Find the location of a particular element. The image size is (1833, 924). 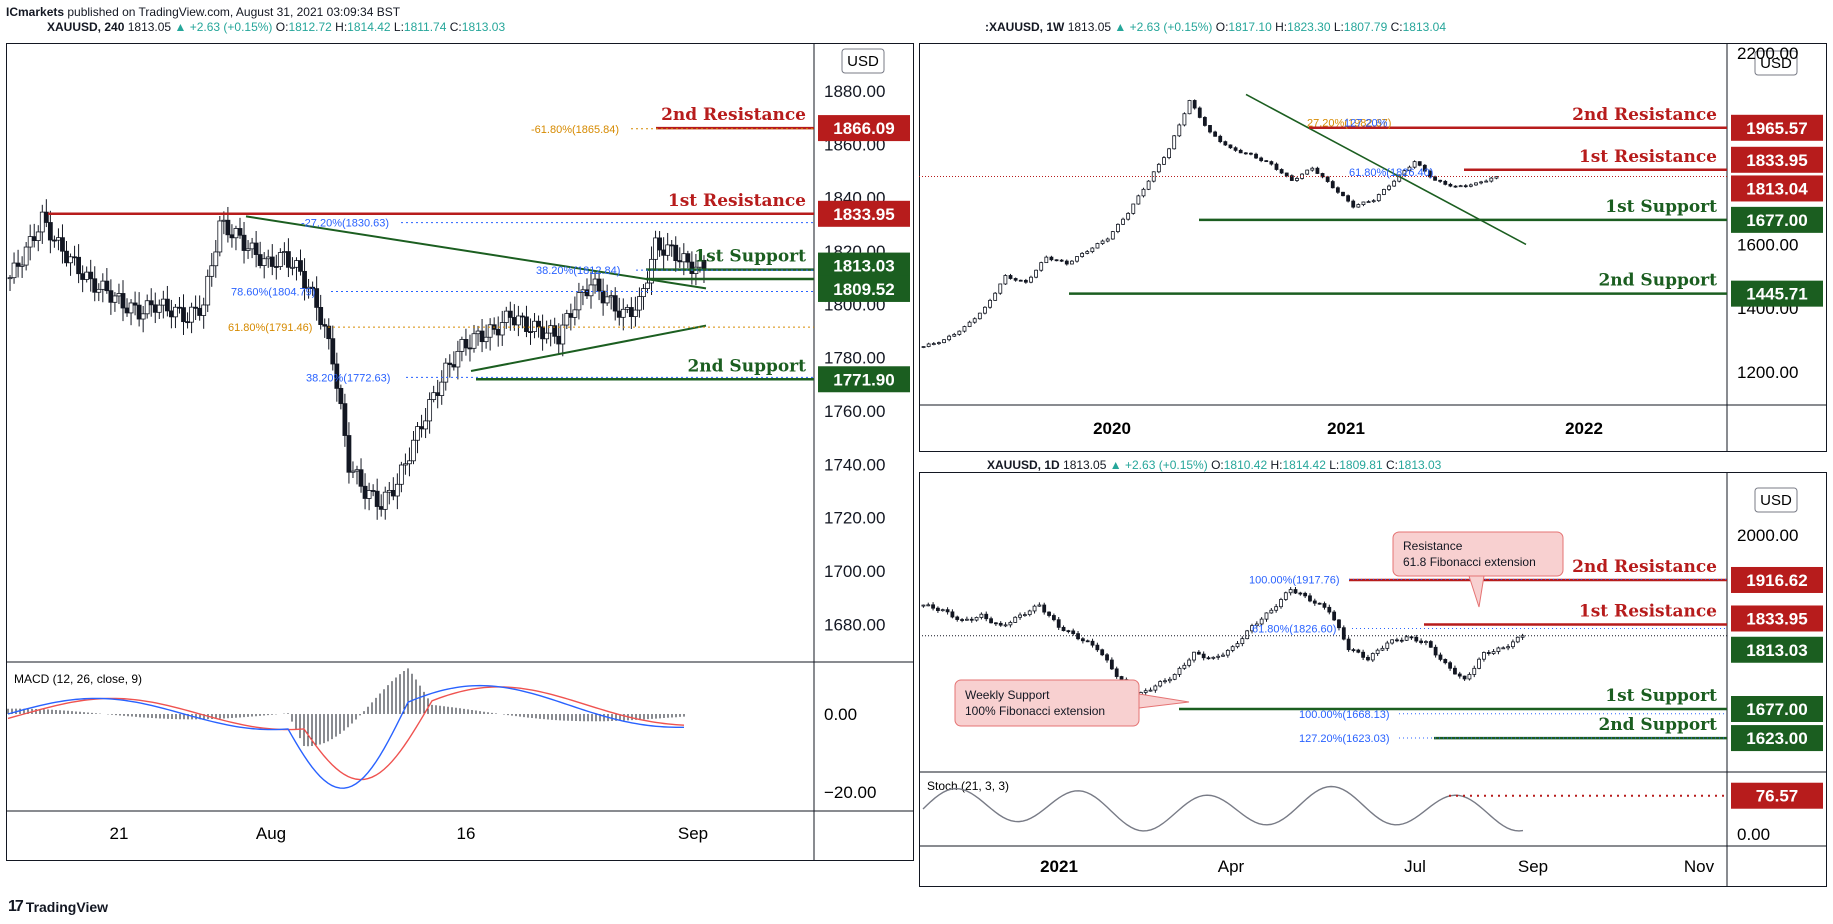

h4-level-name: 2nd Resistance is located at coordinates (733, 115).